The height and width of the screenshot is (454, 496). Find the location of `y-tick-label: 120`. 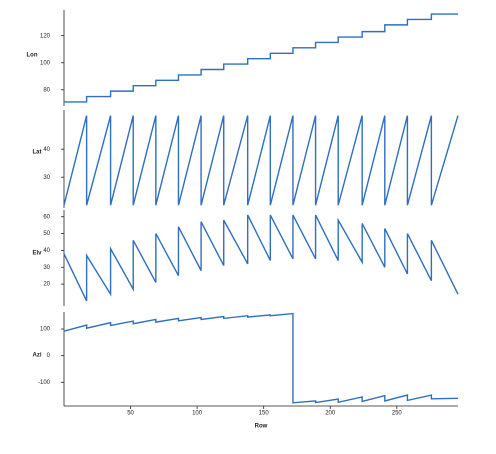

y-tick-label: 120 is located at coordinates (45, 36).